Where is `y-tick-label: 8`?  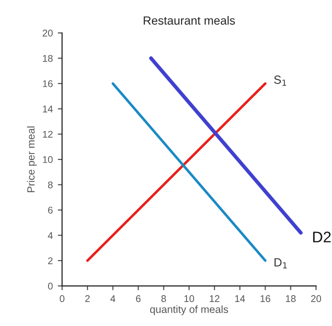 y-tick-label: 8 is located at coordinates (50, 184).